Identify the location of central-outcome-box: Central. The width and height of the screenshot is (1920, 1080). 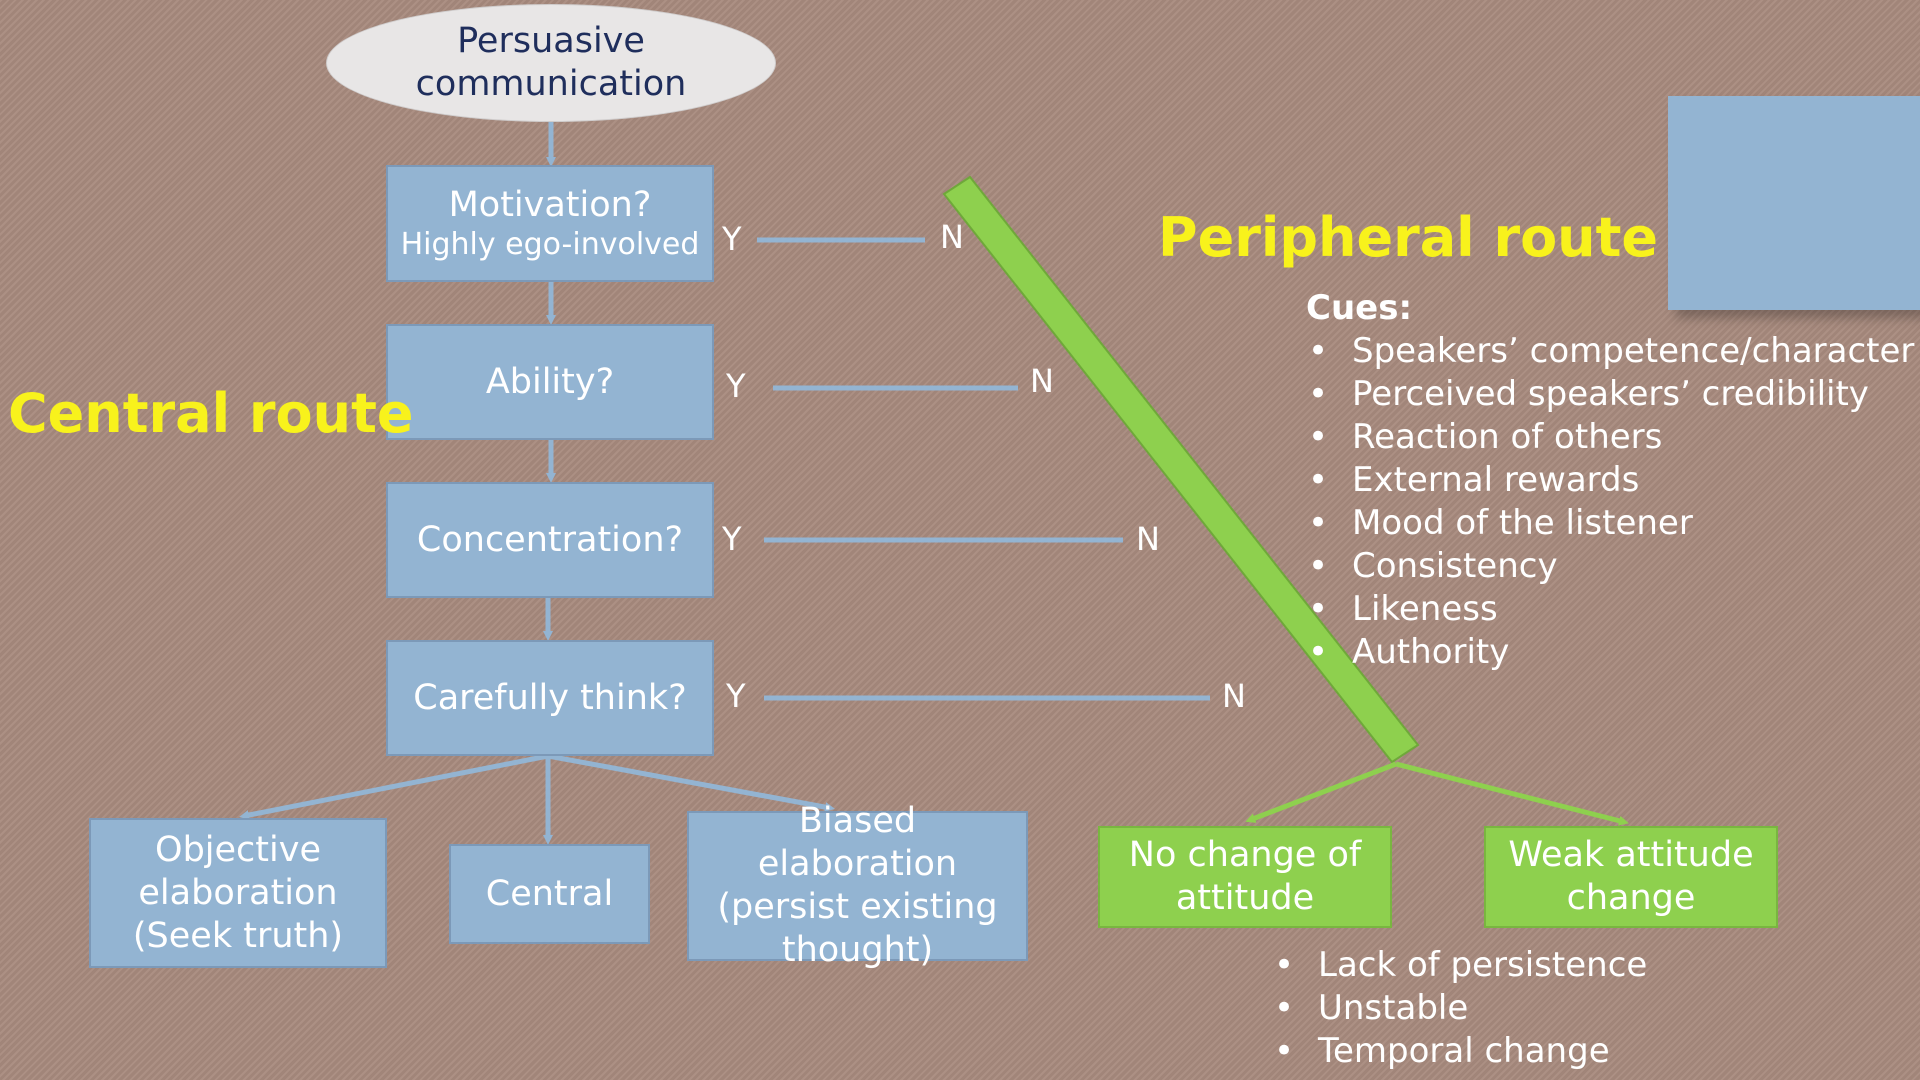
(549, 894).